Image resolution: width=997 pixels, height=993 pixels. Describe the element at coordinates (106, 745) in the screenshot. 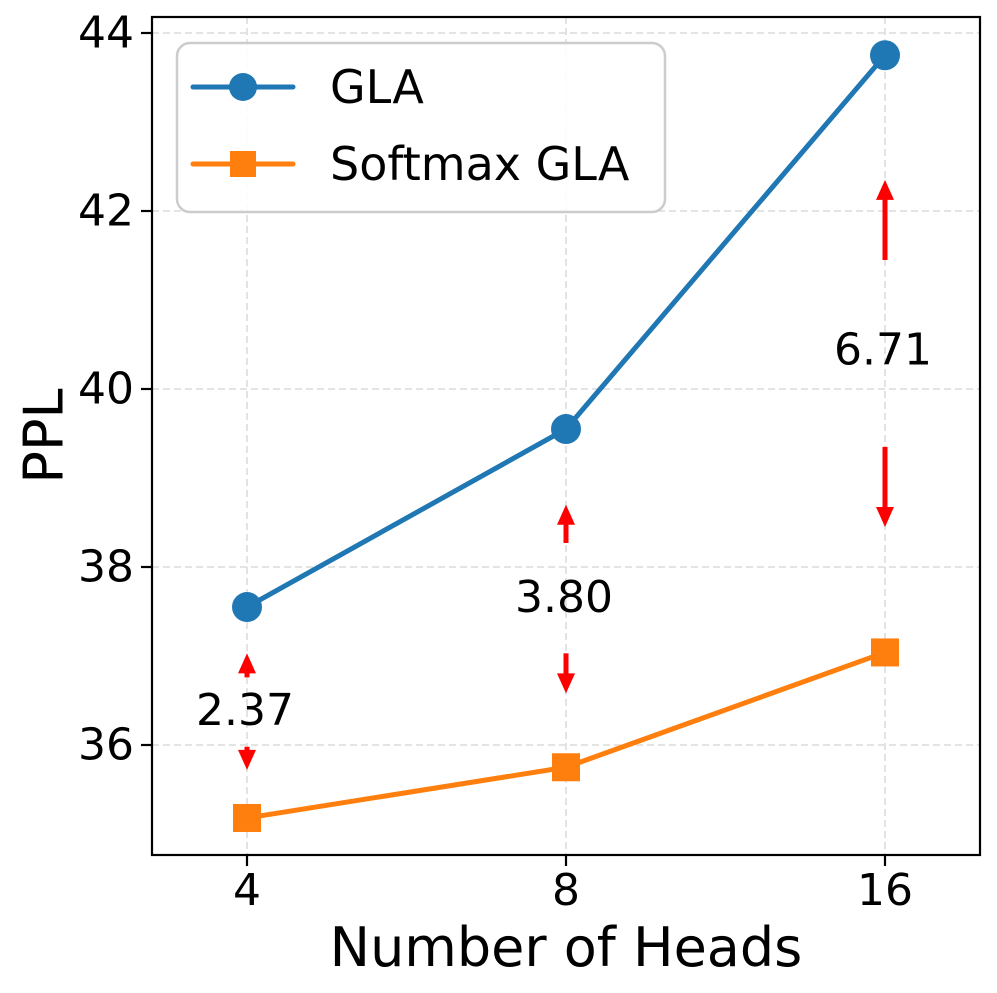

I see `y-tick-label: 36` at that location.